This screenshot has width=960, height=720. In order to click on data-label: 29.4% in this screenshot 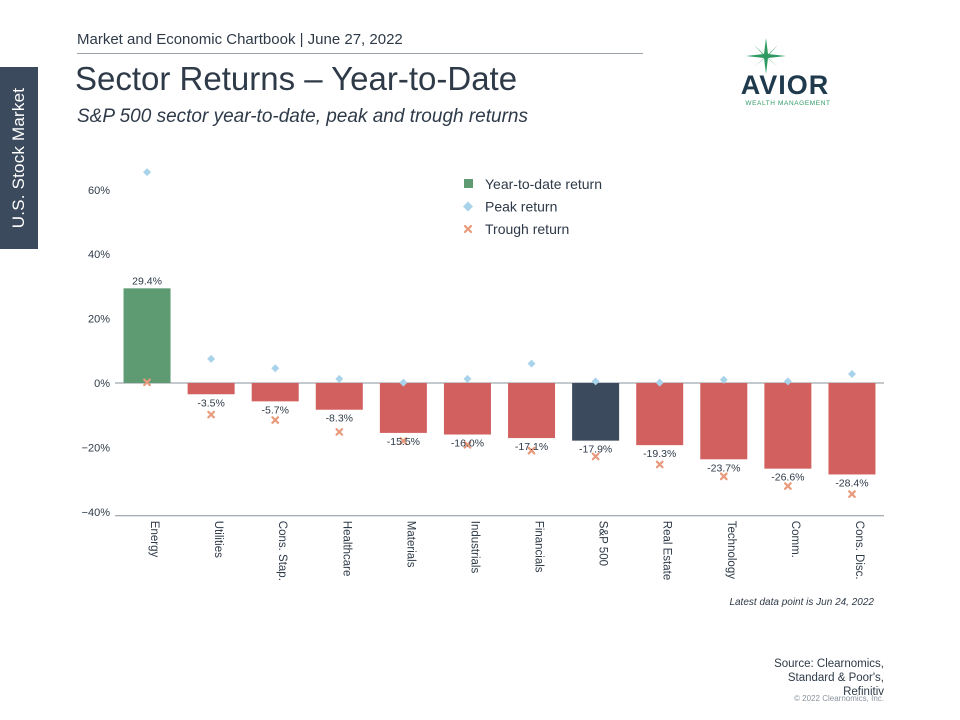, I will do `click(147, 281)`.